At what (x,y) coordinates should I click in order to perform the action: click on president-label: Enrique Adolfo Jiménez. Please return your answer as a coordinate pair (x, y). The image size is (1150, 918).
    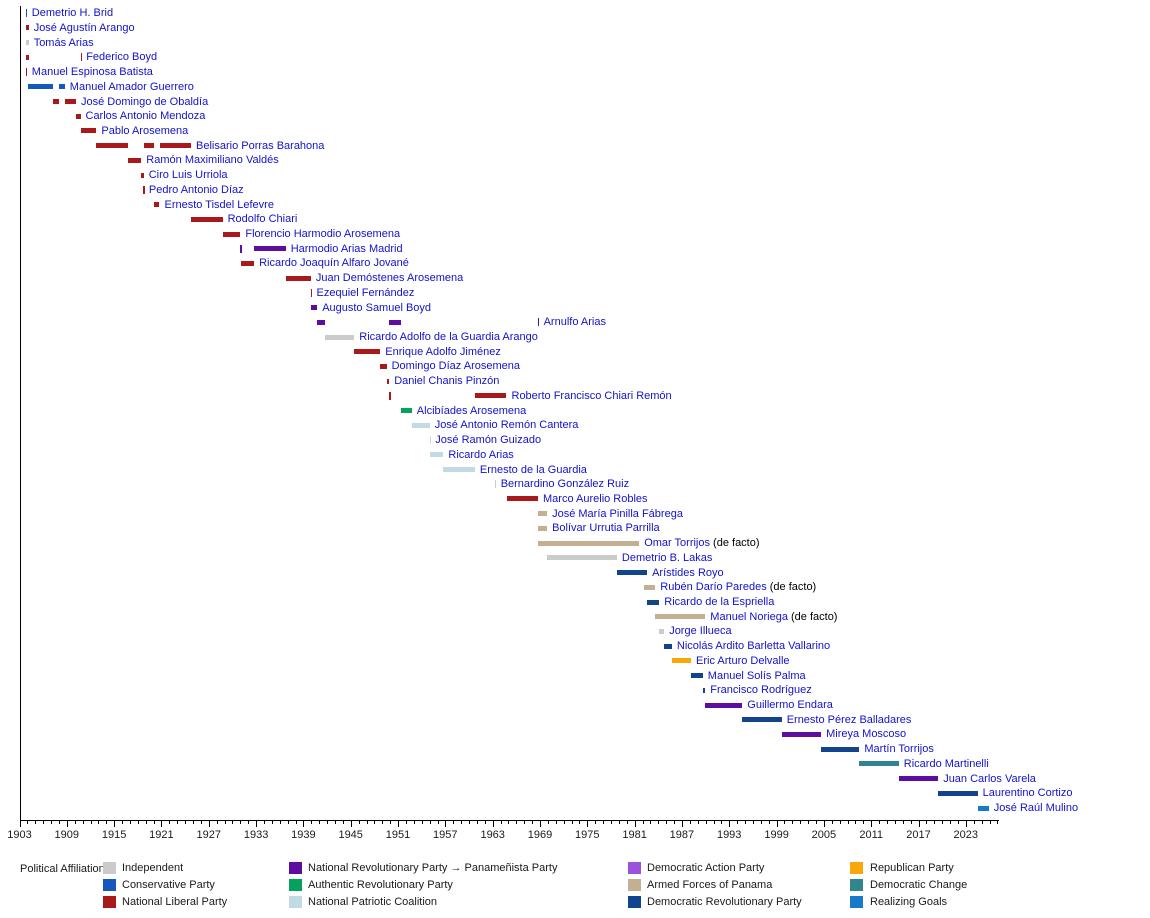
    Looking at the image, I should click on (443, 352).